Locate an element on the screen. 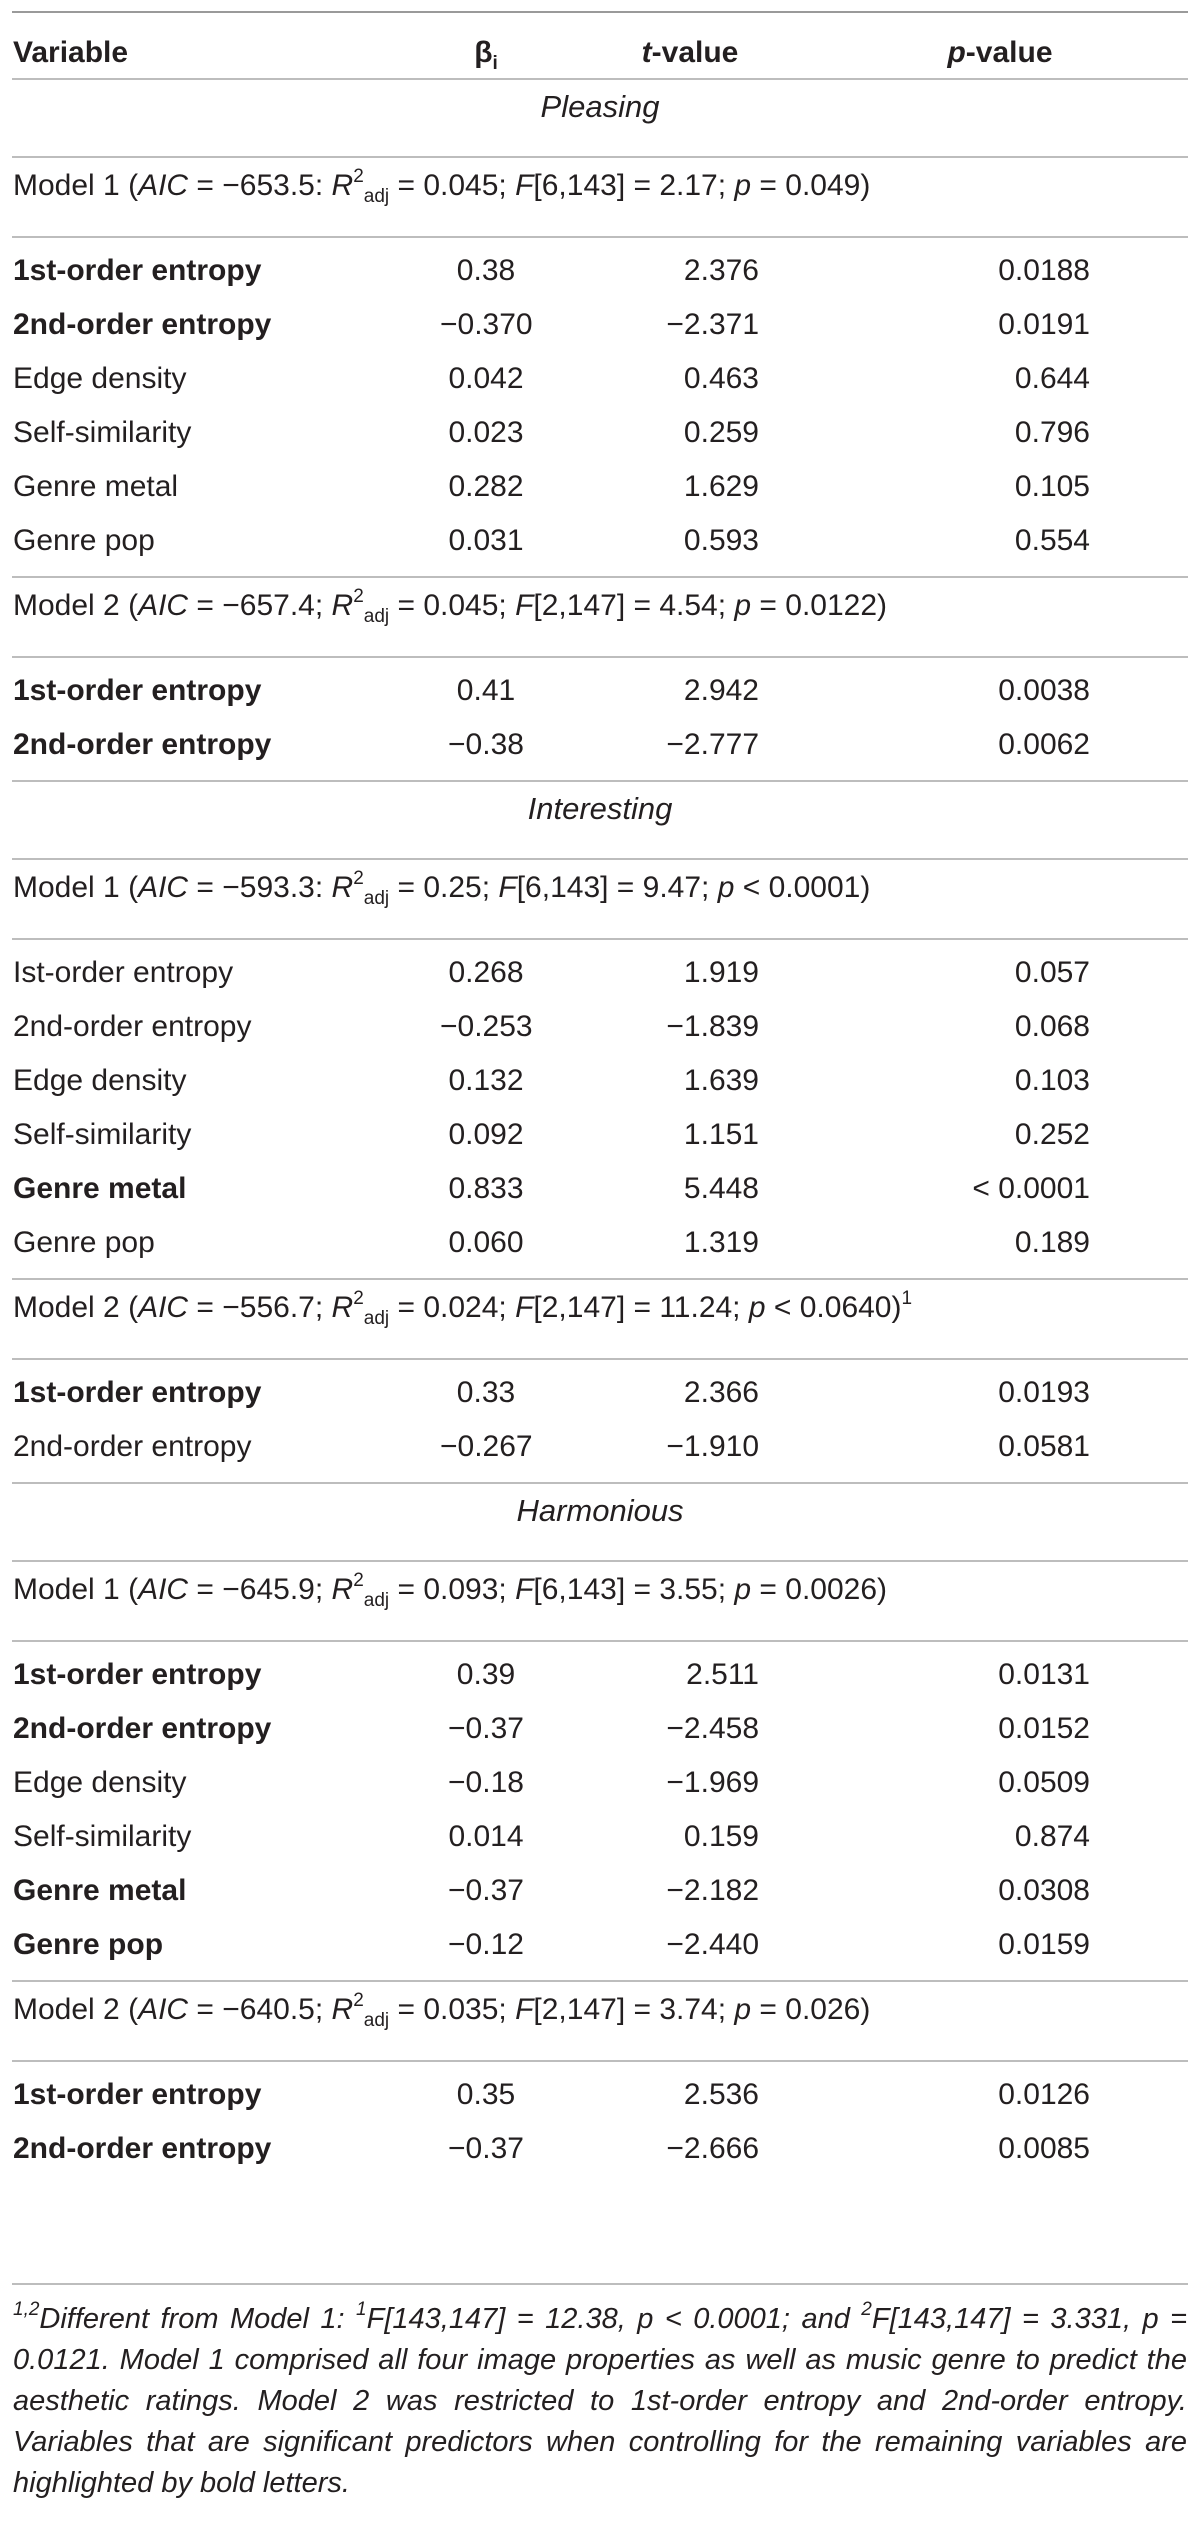 The width and height of the screenshot is (1200, 2527). p-value-cell: 0.0038 is located at coordinates (1044, 690).